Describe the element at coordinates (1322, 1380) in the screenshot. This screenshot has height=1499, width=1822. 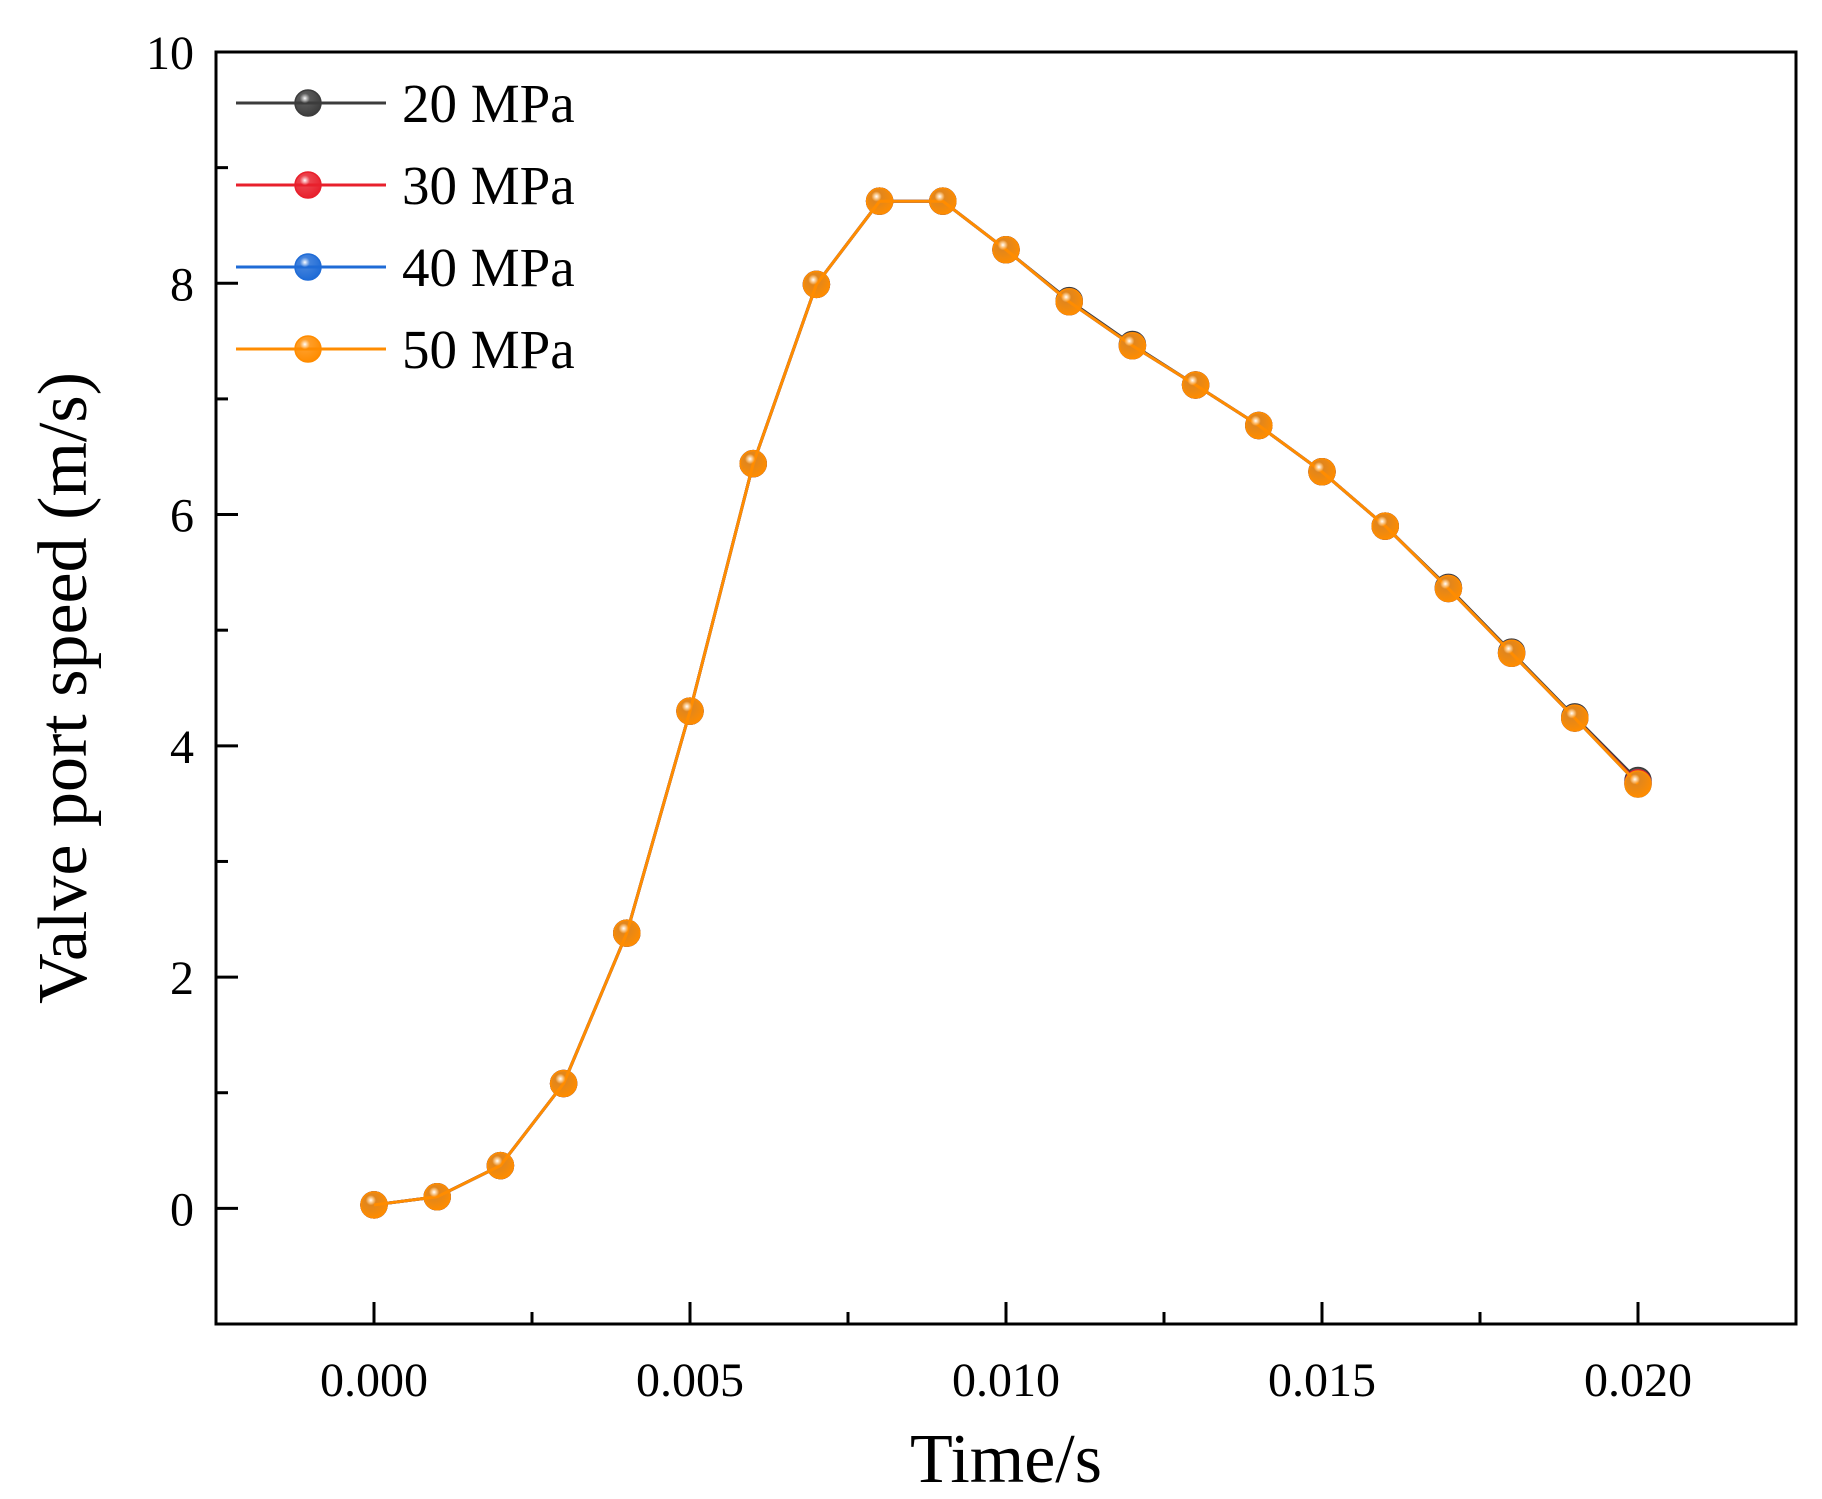
I see `x-tick-label: 0.015` at that location.